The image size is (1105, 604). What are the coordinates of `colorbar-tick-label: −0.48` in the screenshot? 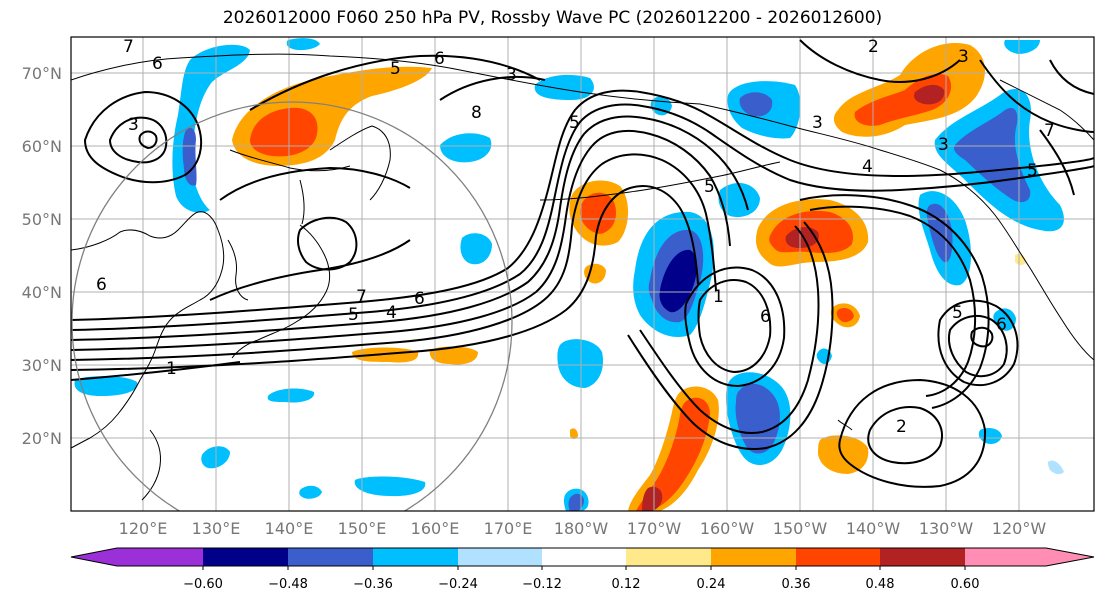 It's located at (288, 584).